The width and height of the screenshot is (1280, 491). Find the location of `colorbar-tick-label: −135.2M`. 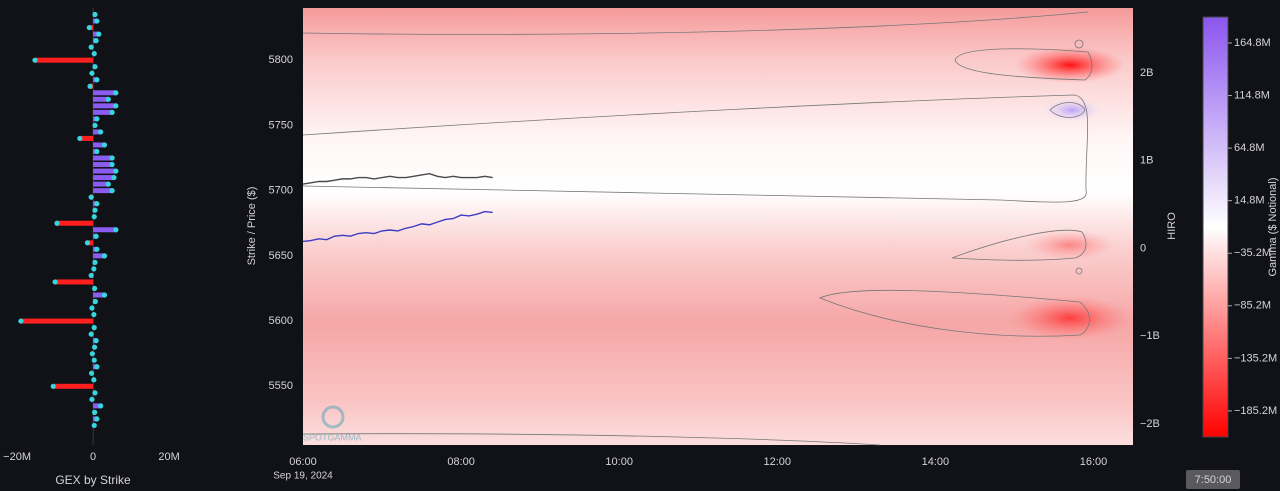

colorbar-tick-label: −135.2M is located at coordinates (1255, 358).